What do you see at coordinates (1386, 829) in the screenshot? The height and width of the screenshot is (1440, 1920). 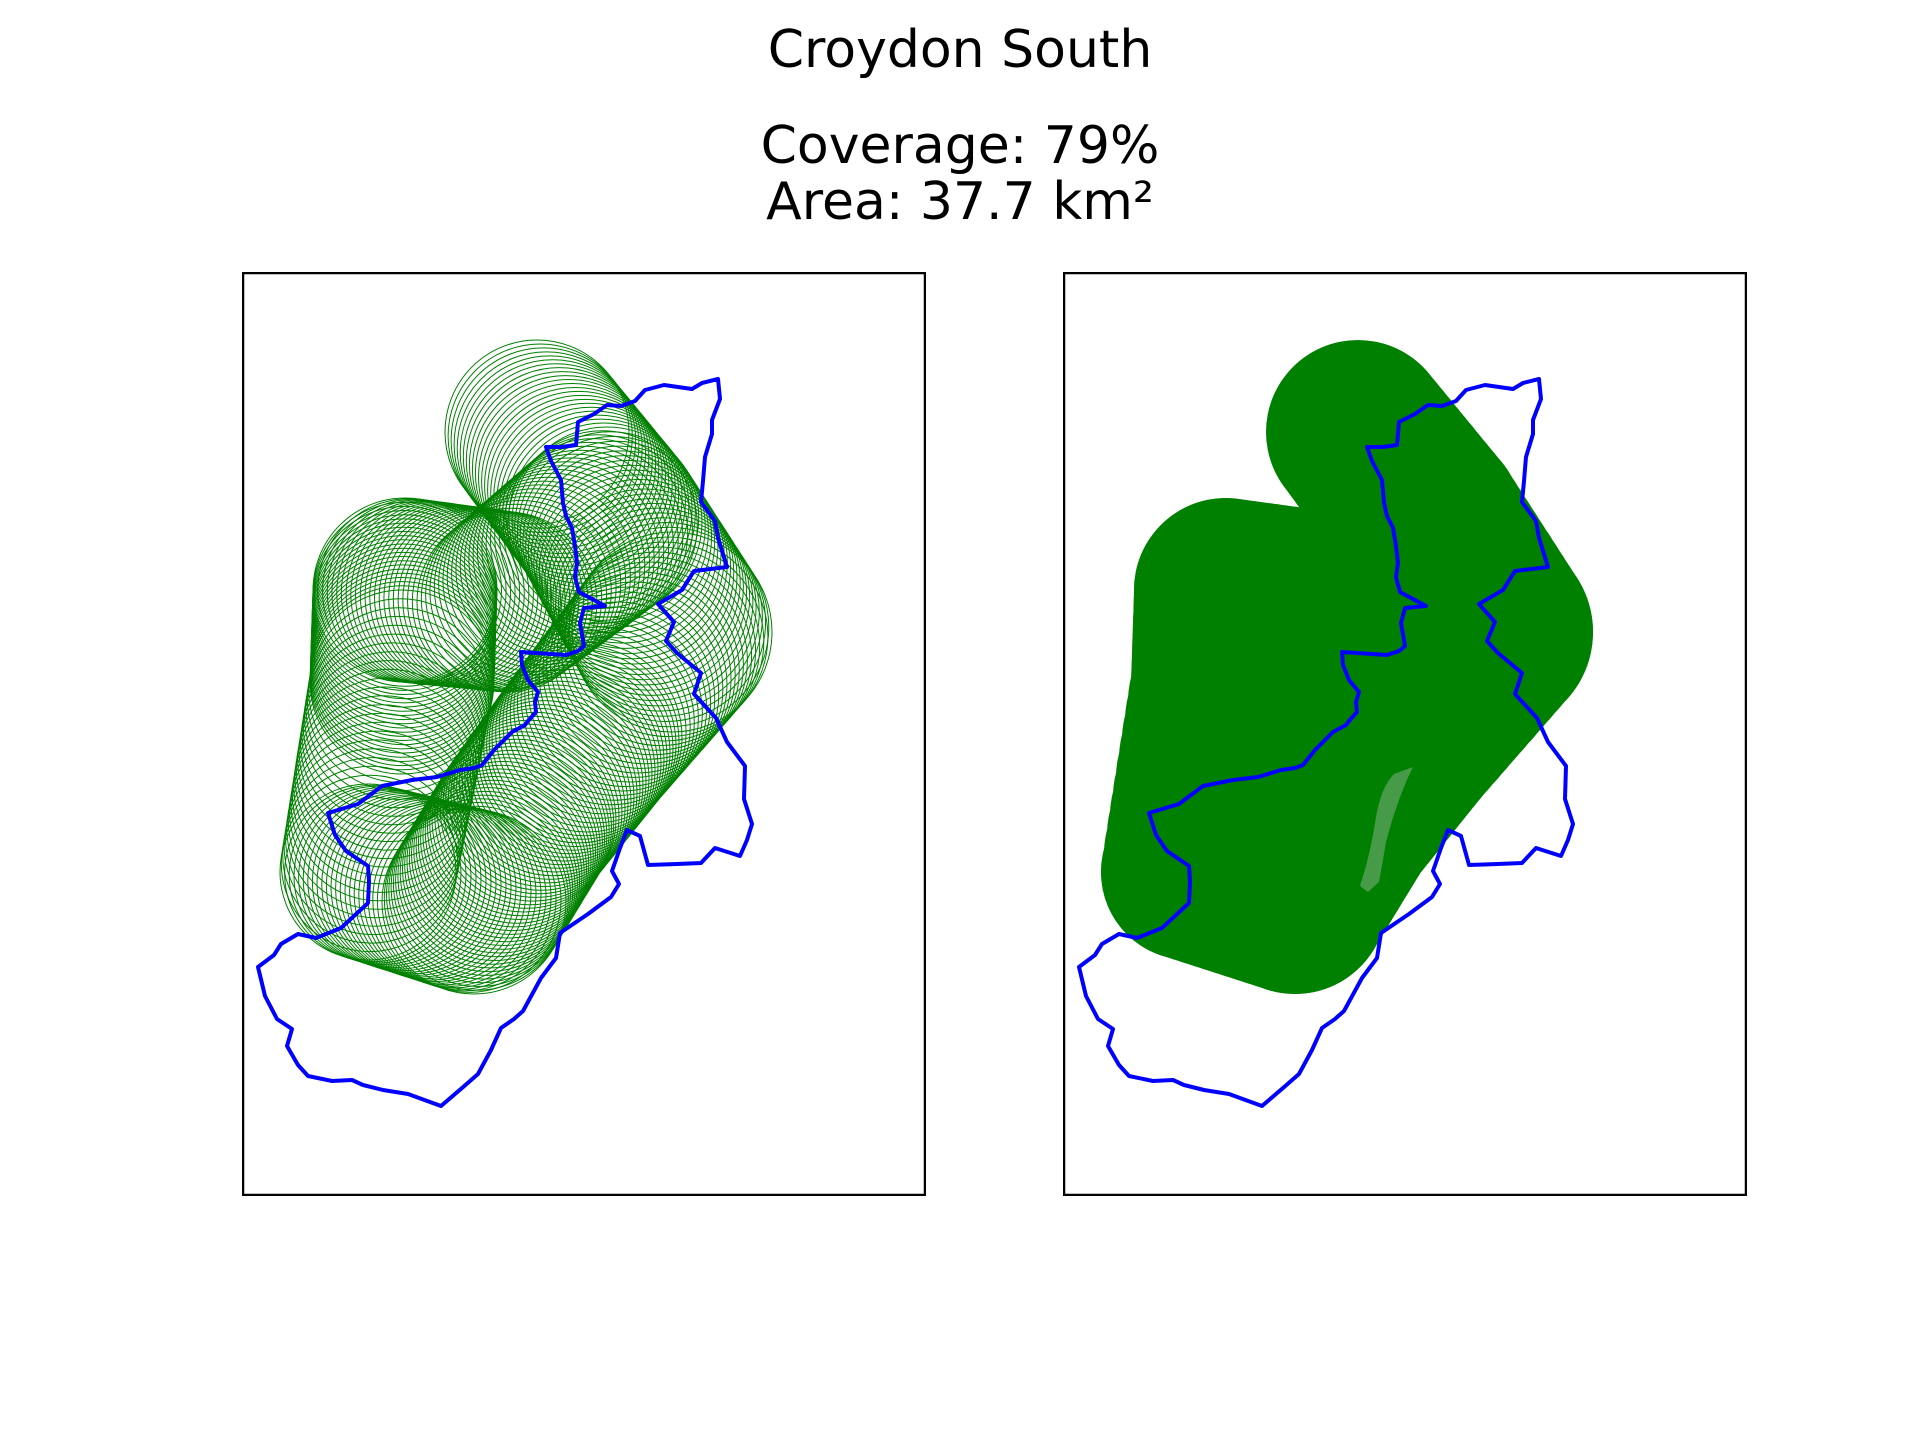 I see `coverage-gap` at bounding box center [1386, 829].